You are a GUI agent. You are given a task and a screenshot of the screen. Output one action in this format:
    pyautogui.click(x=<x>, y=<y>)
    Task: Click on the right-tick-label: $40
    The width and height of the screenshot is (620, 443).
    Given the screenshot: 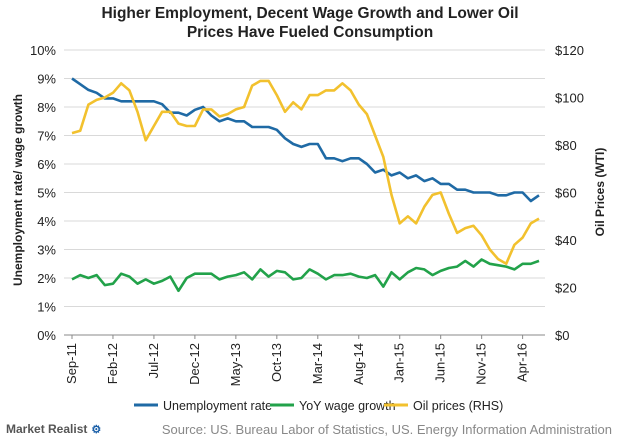 What is the action you would take?
    pyautogui.click(x=566, y=240)
    